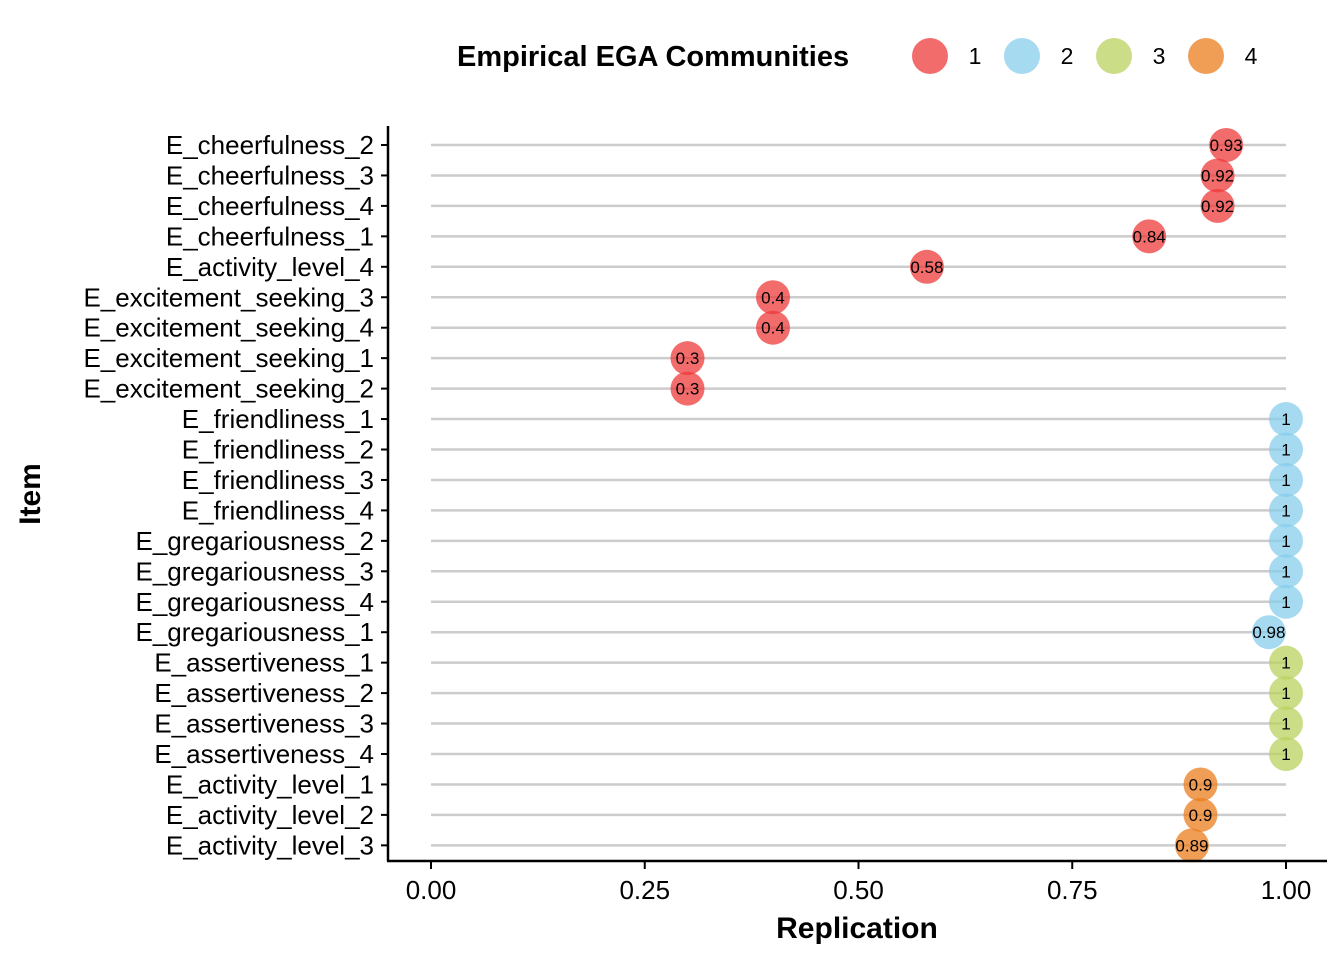  I want to click on x-tick-label: 0.50, so click(858, 890).